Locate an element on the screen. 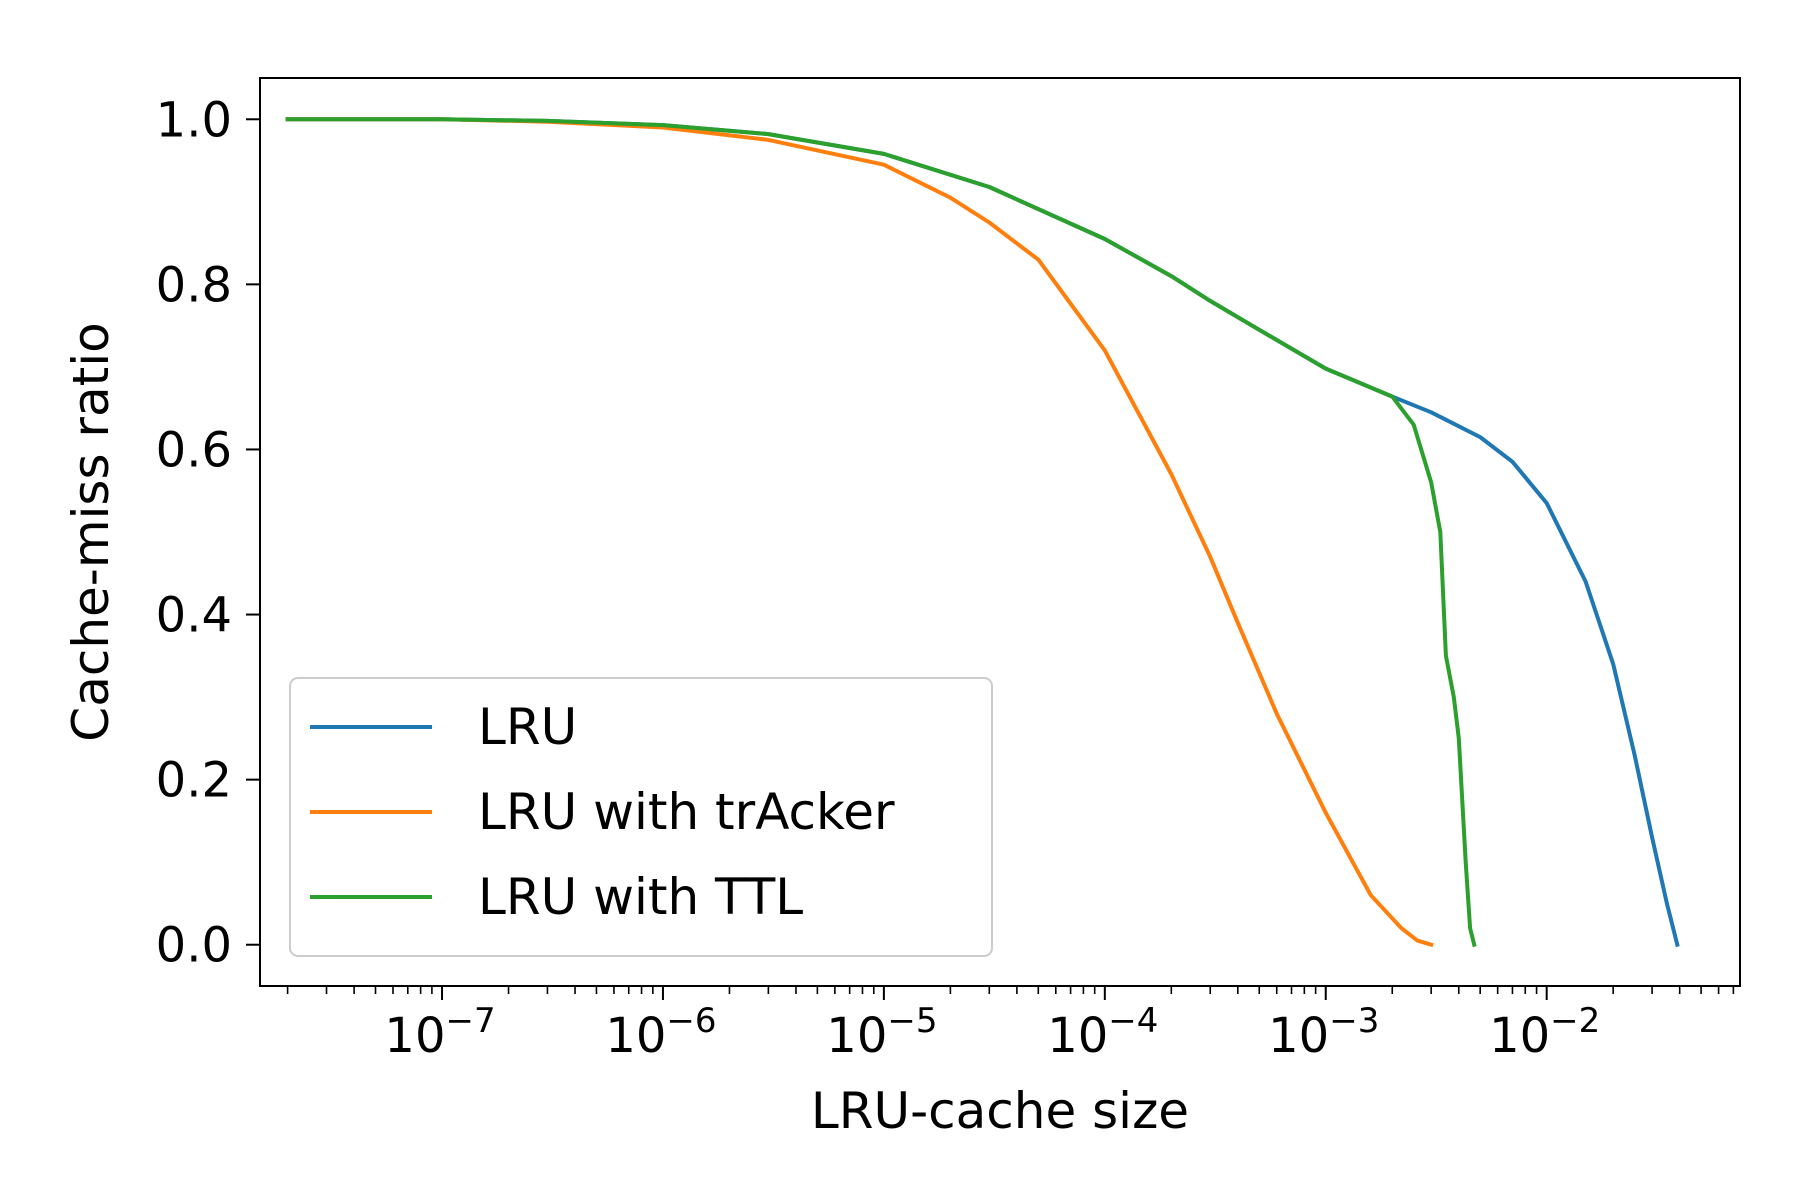 The image size is (1800, 1200). y-tick-label: 0.2 is located at coordinates (194, 781).